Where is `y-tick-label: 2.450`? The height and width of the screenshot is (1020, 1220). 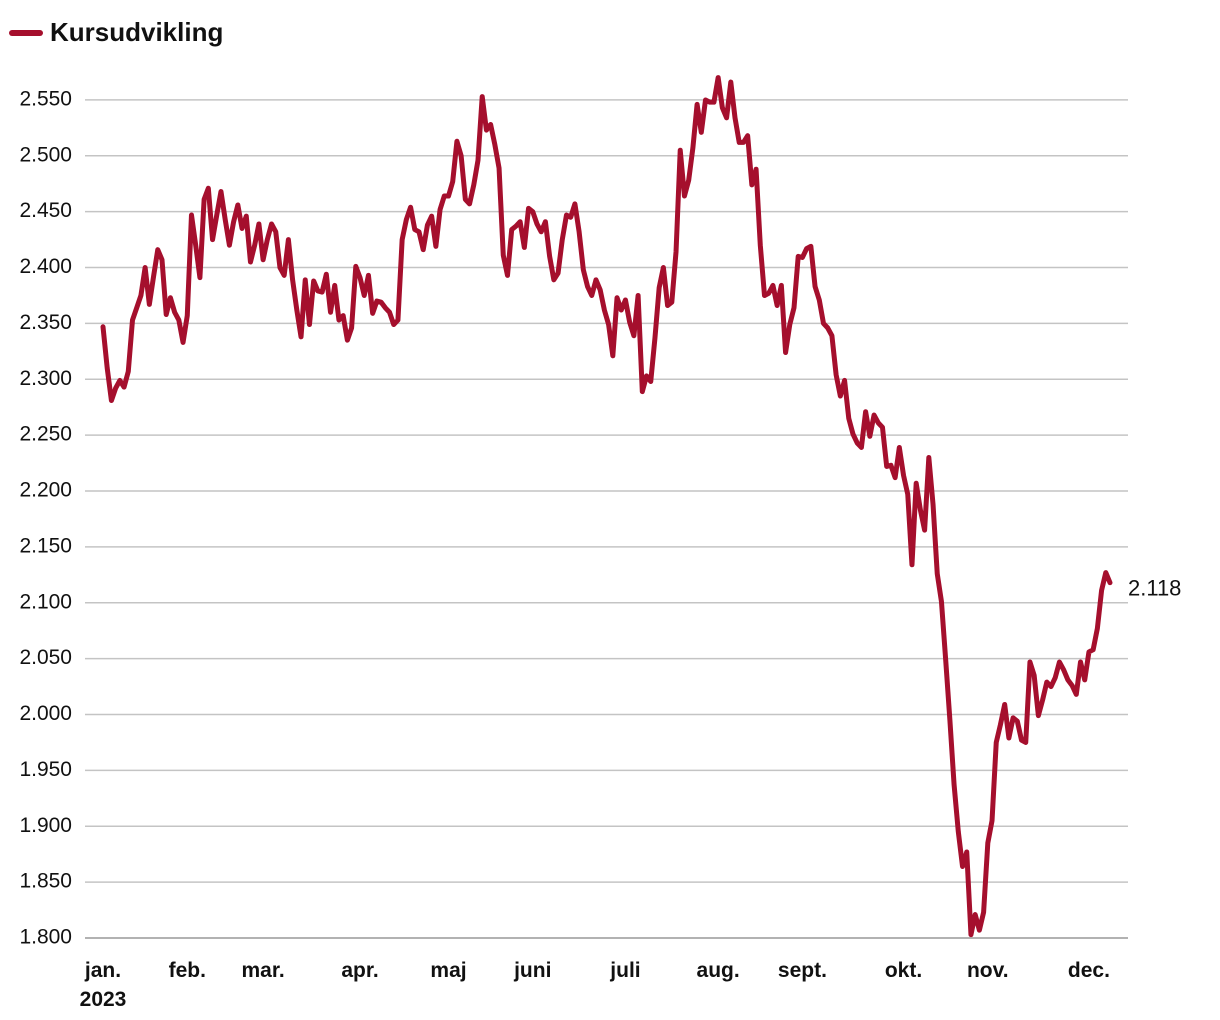
y-tick-label: 2.450 is located at coordinates (45, 210).